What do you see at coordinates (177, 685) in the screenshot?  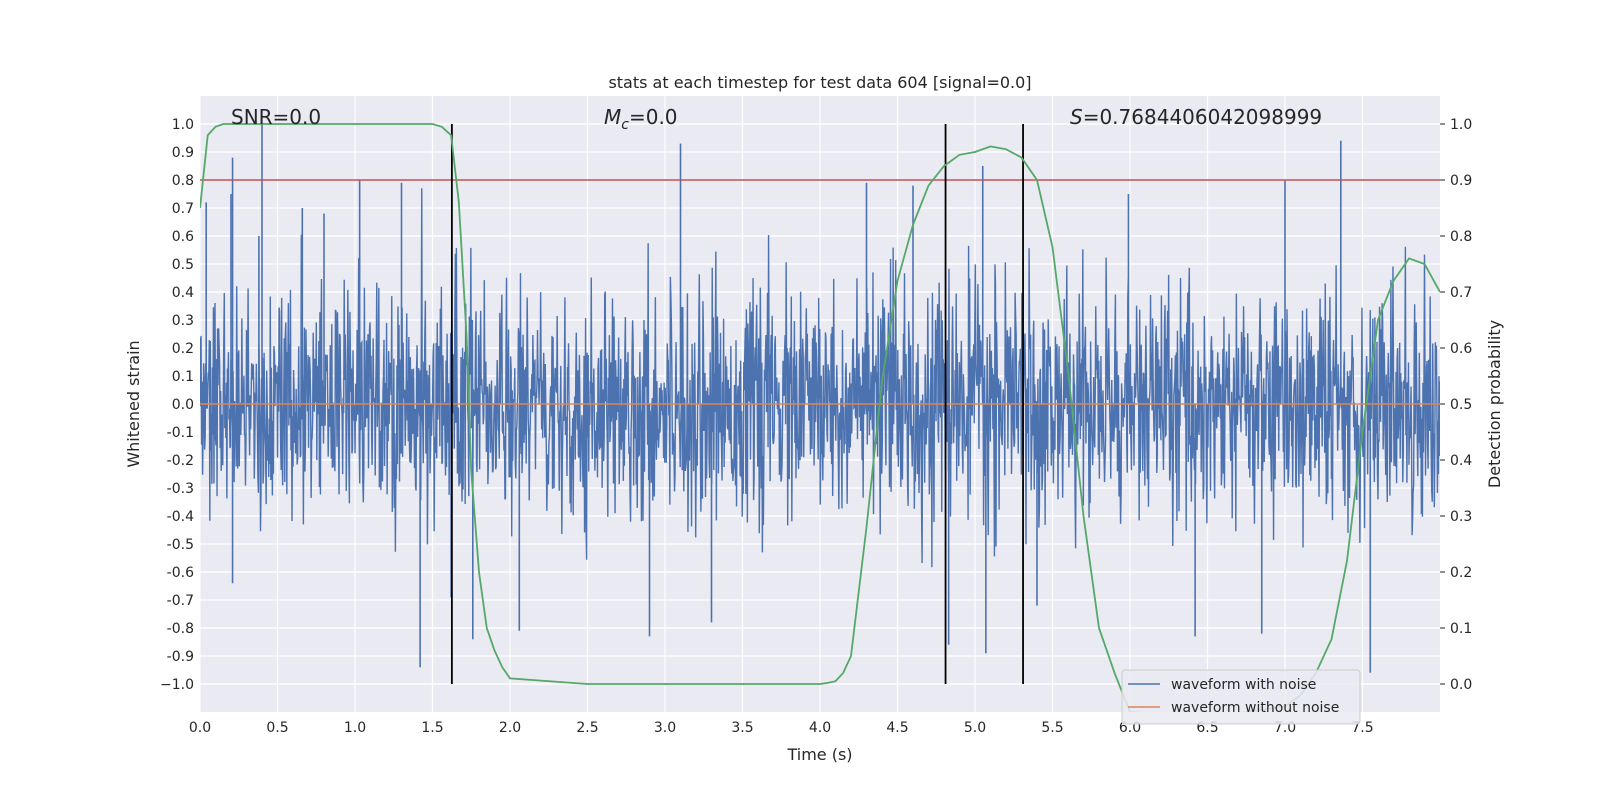 I see `y-tick-label: −1.0` at bounding box center [177, 685].